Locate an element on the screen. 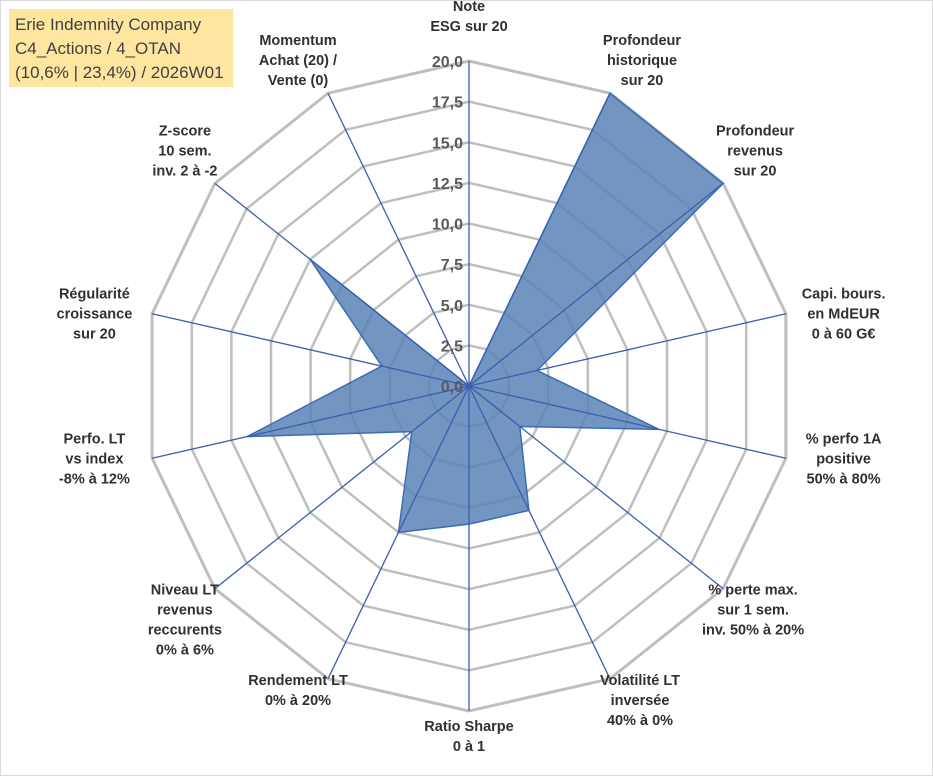 This screenshot has height=776, width=933. axis-label-line: Régularité is located at coordinates (94, 295).